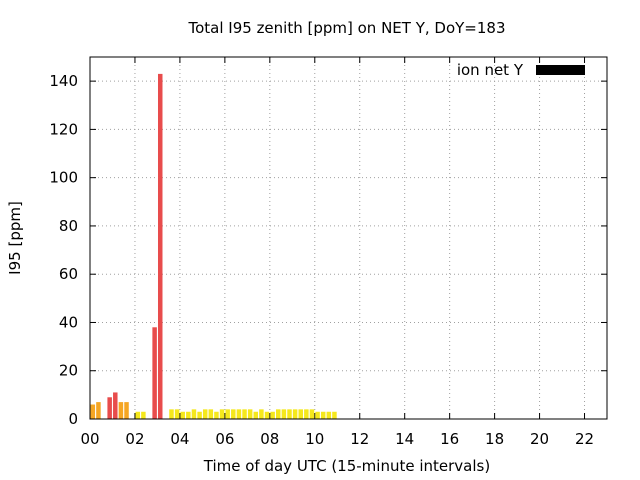  Describe the element at coordinates (179, 439) in the screenshot. I see `x-tick-label: 04` at that location.